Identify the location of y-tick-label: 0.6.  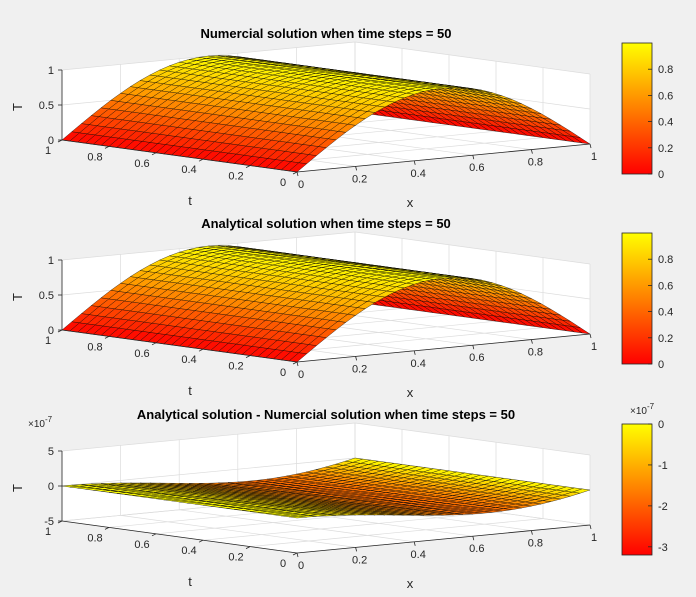
(141, 545).